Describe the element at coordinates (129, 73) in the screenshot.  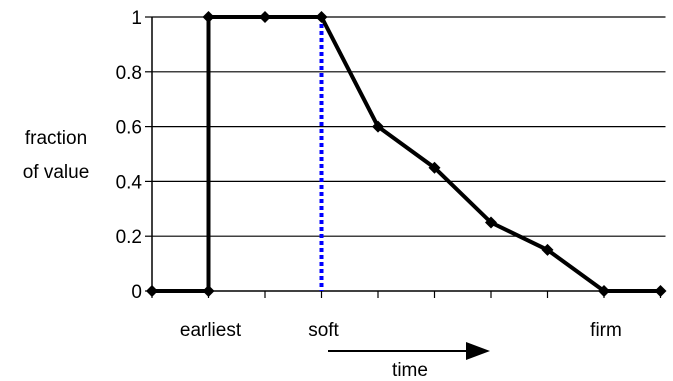
I see `y-tick-label-4: 0.8` at that location.